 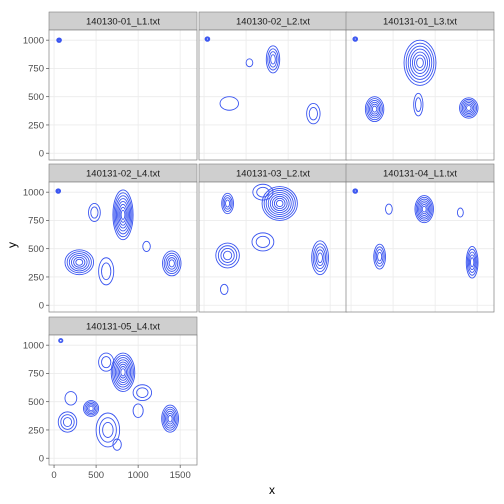 I want to click on y-tick-label: 250, so click(x=36, y=125).